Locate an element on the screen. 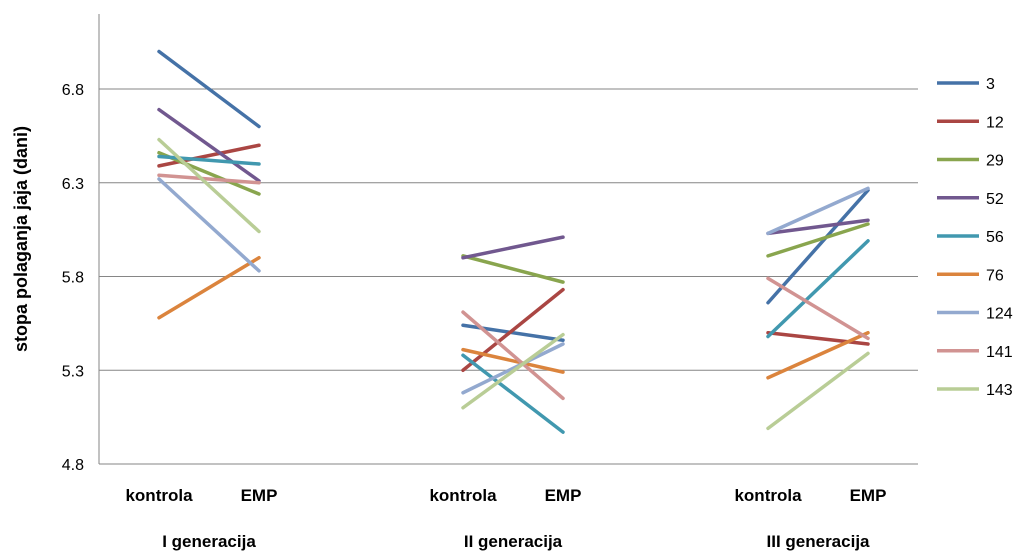 The width and height of the screenshot is (1024, 554). legend: 3 12 29 52 56 76 124 141 143 is located at coordinates (975, 237).